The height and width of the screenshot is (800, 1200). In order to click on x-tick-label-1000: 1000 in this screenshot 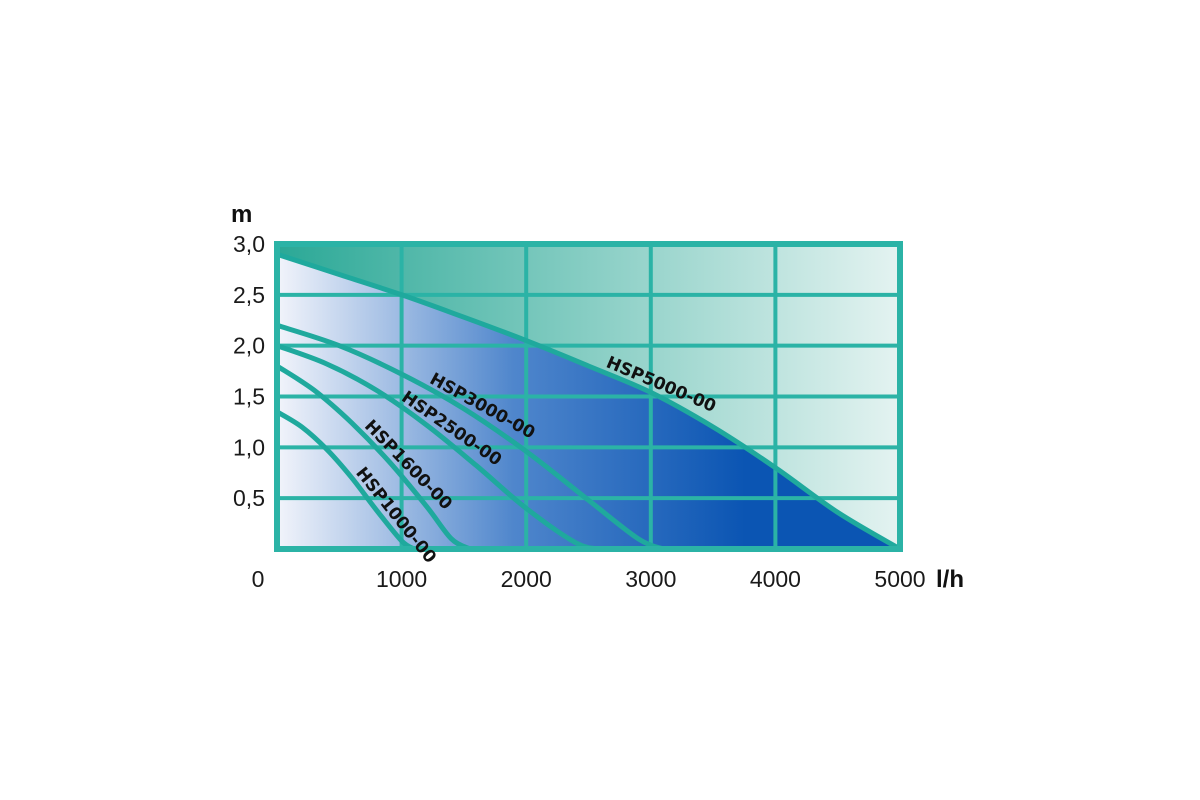, I will do `click(401, 579)`.